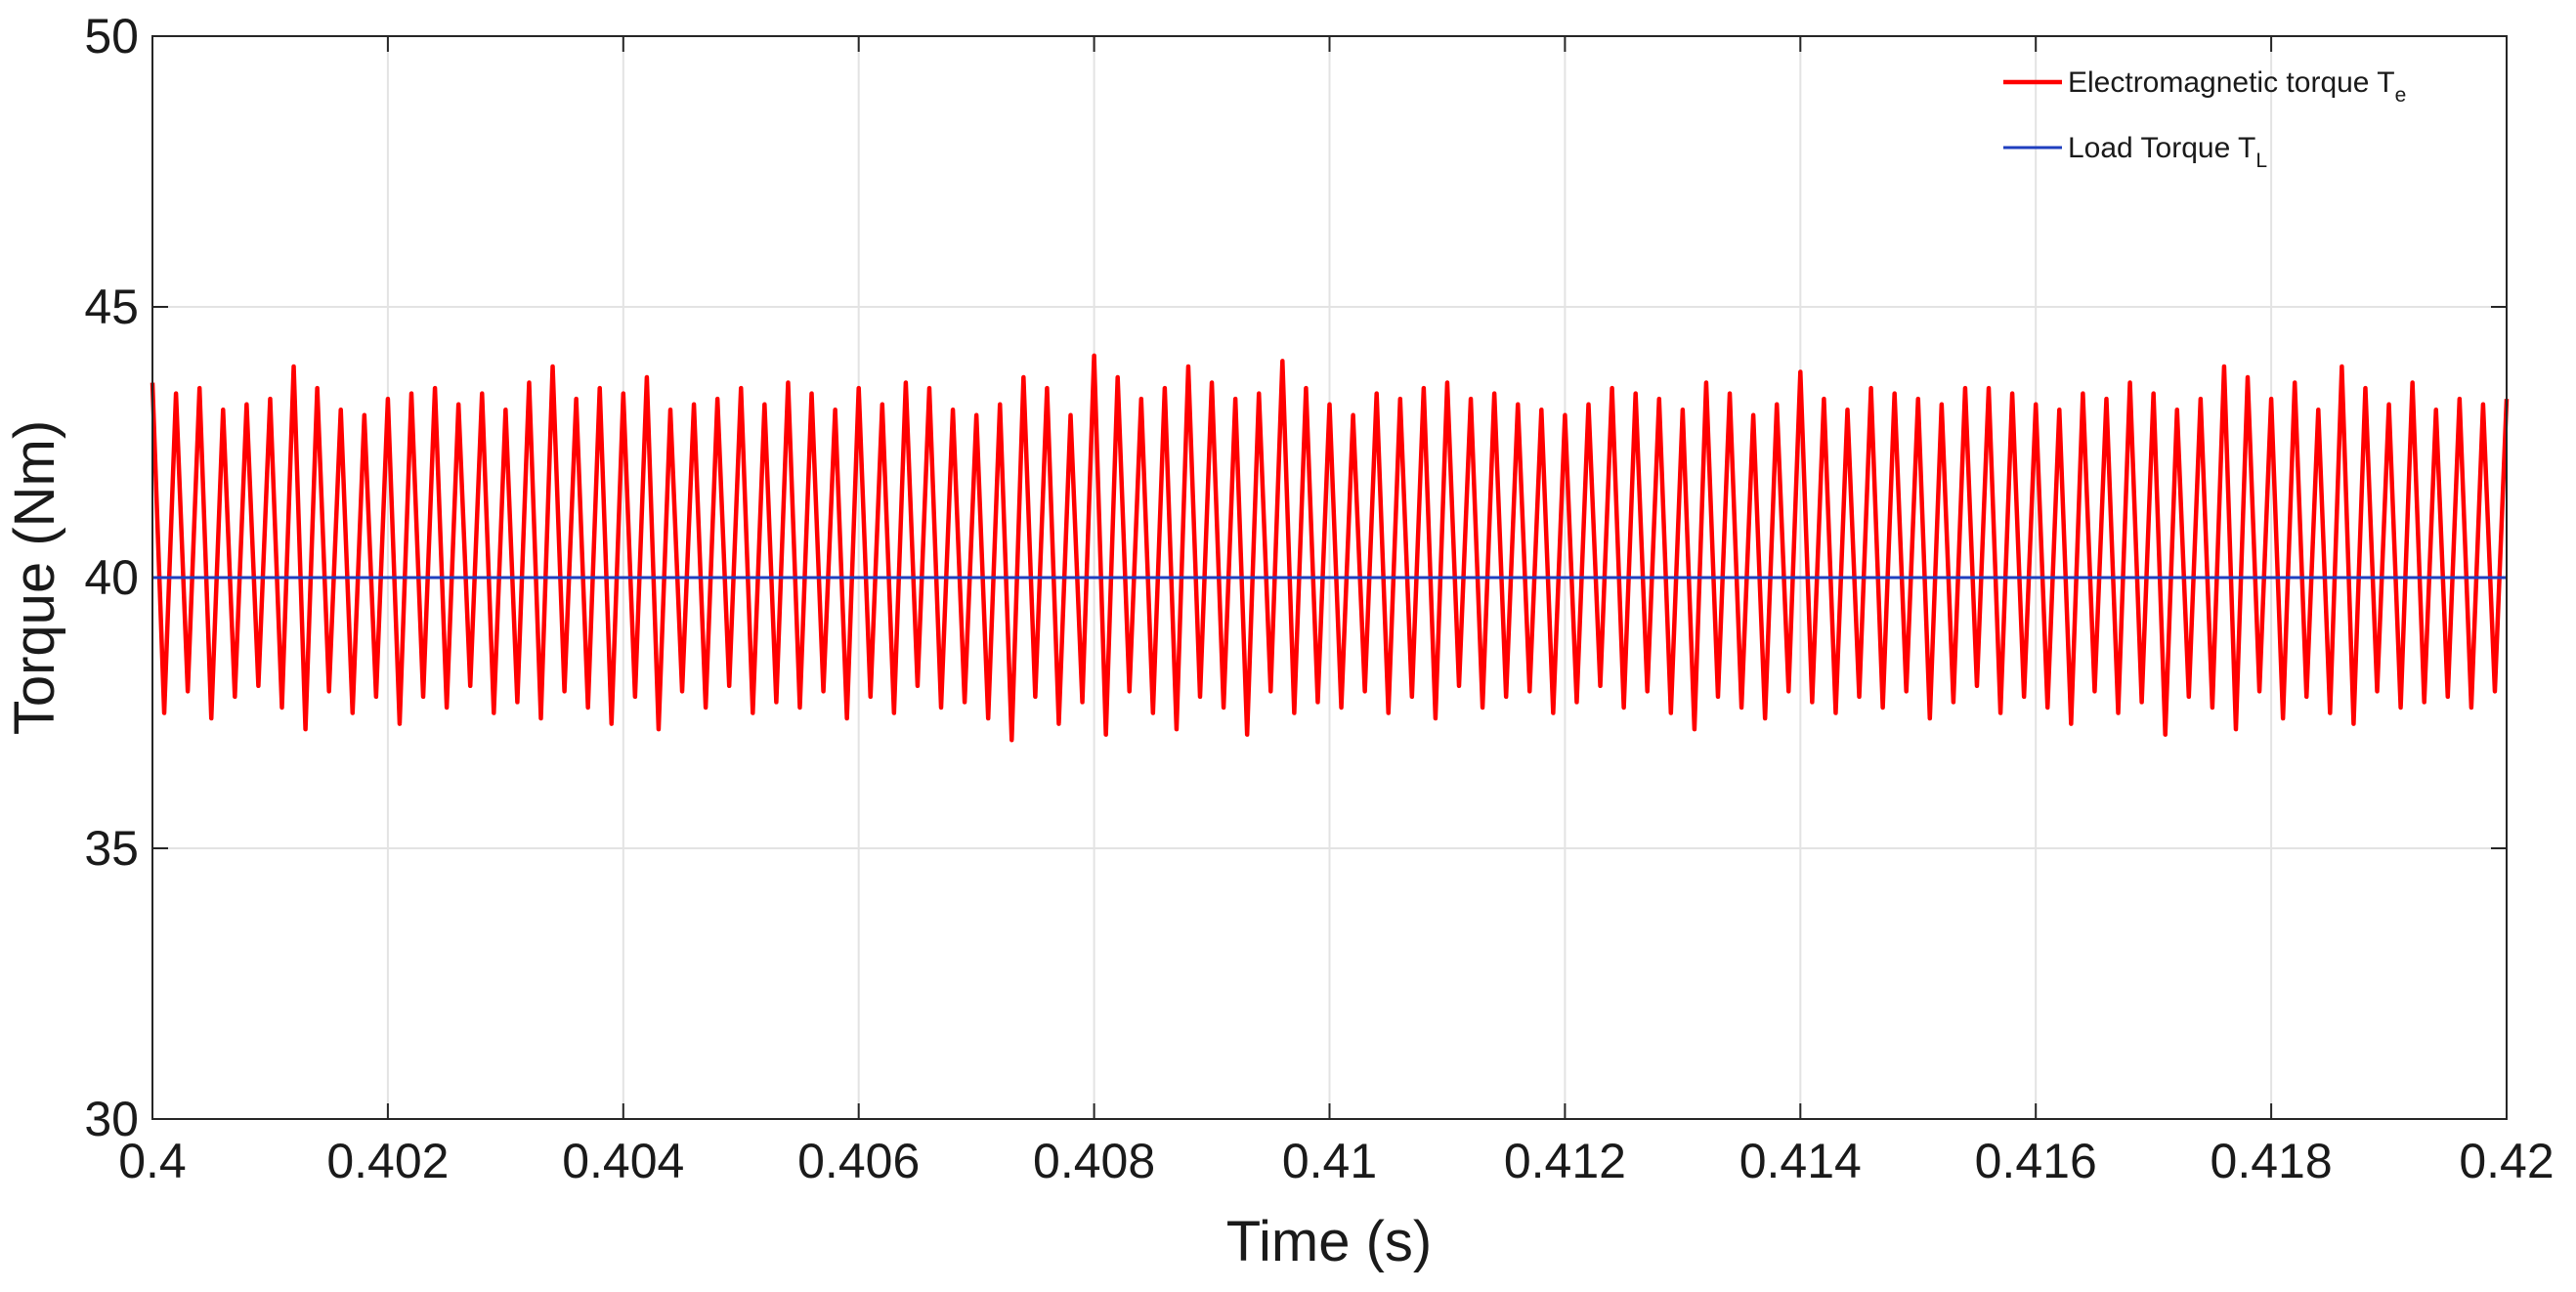 The image size is (2576, 1292). What do you see at coordinates (2036, 1161) in the screenshot?
I see `x-tick-label: 0.416` at bounding box center [2036, 1161].